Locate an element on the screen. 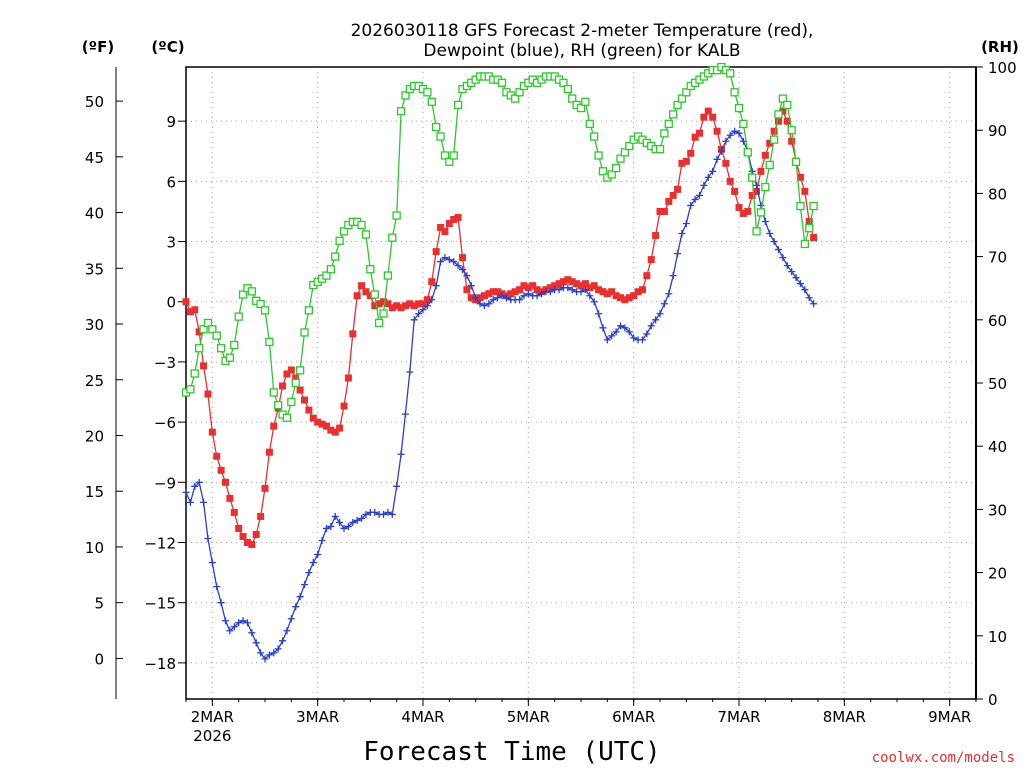  x-tick-year-label: 2026 is located at coordinates (212, 736).